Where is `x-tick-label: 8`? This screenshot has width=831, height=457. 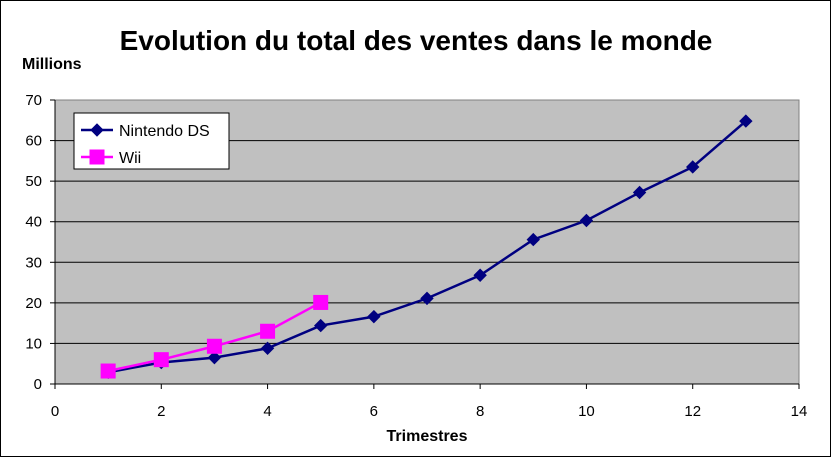 x-tick-label: 8 is located at coordinates (480, 411).